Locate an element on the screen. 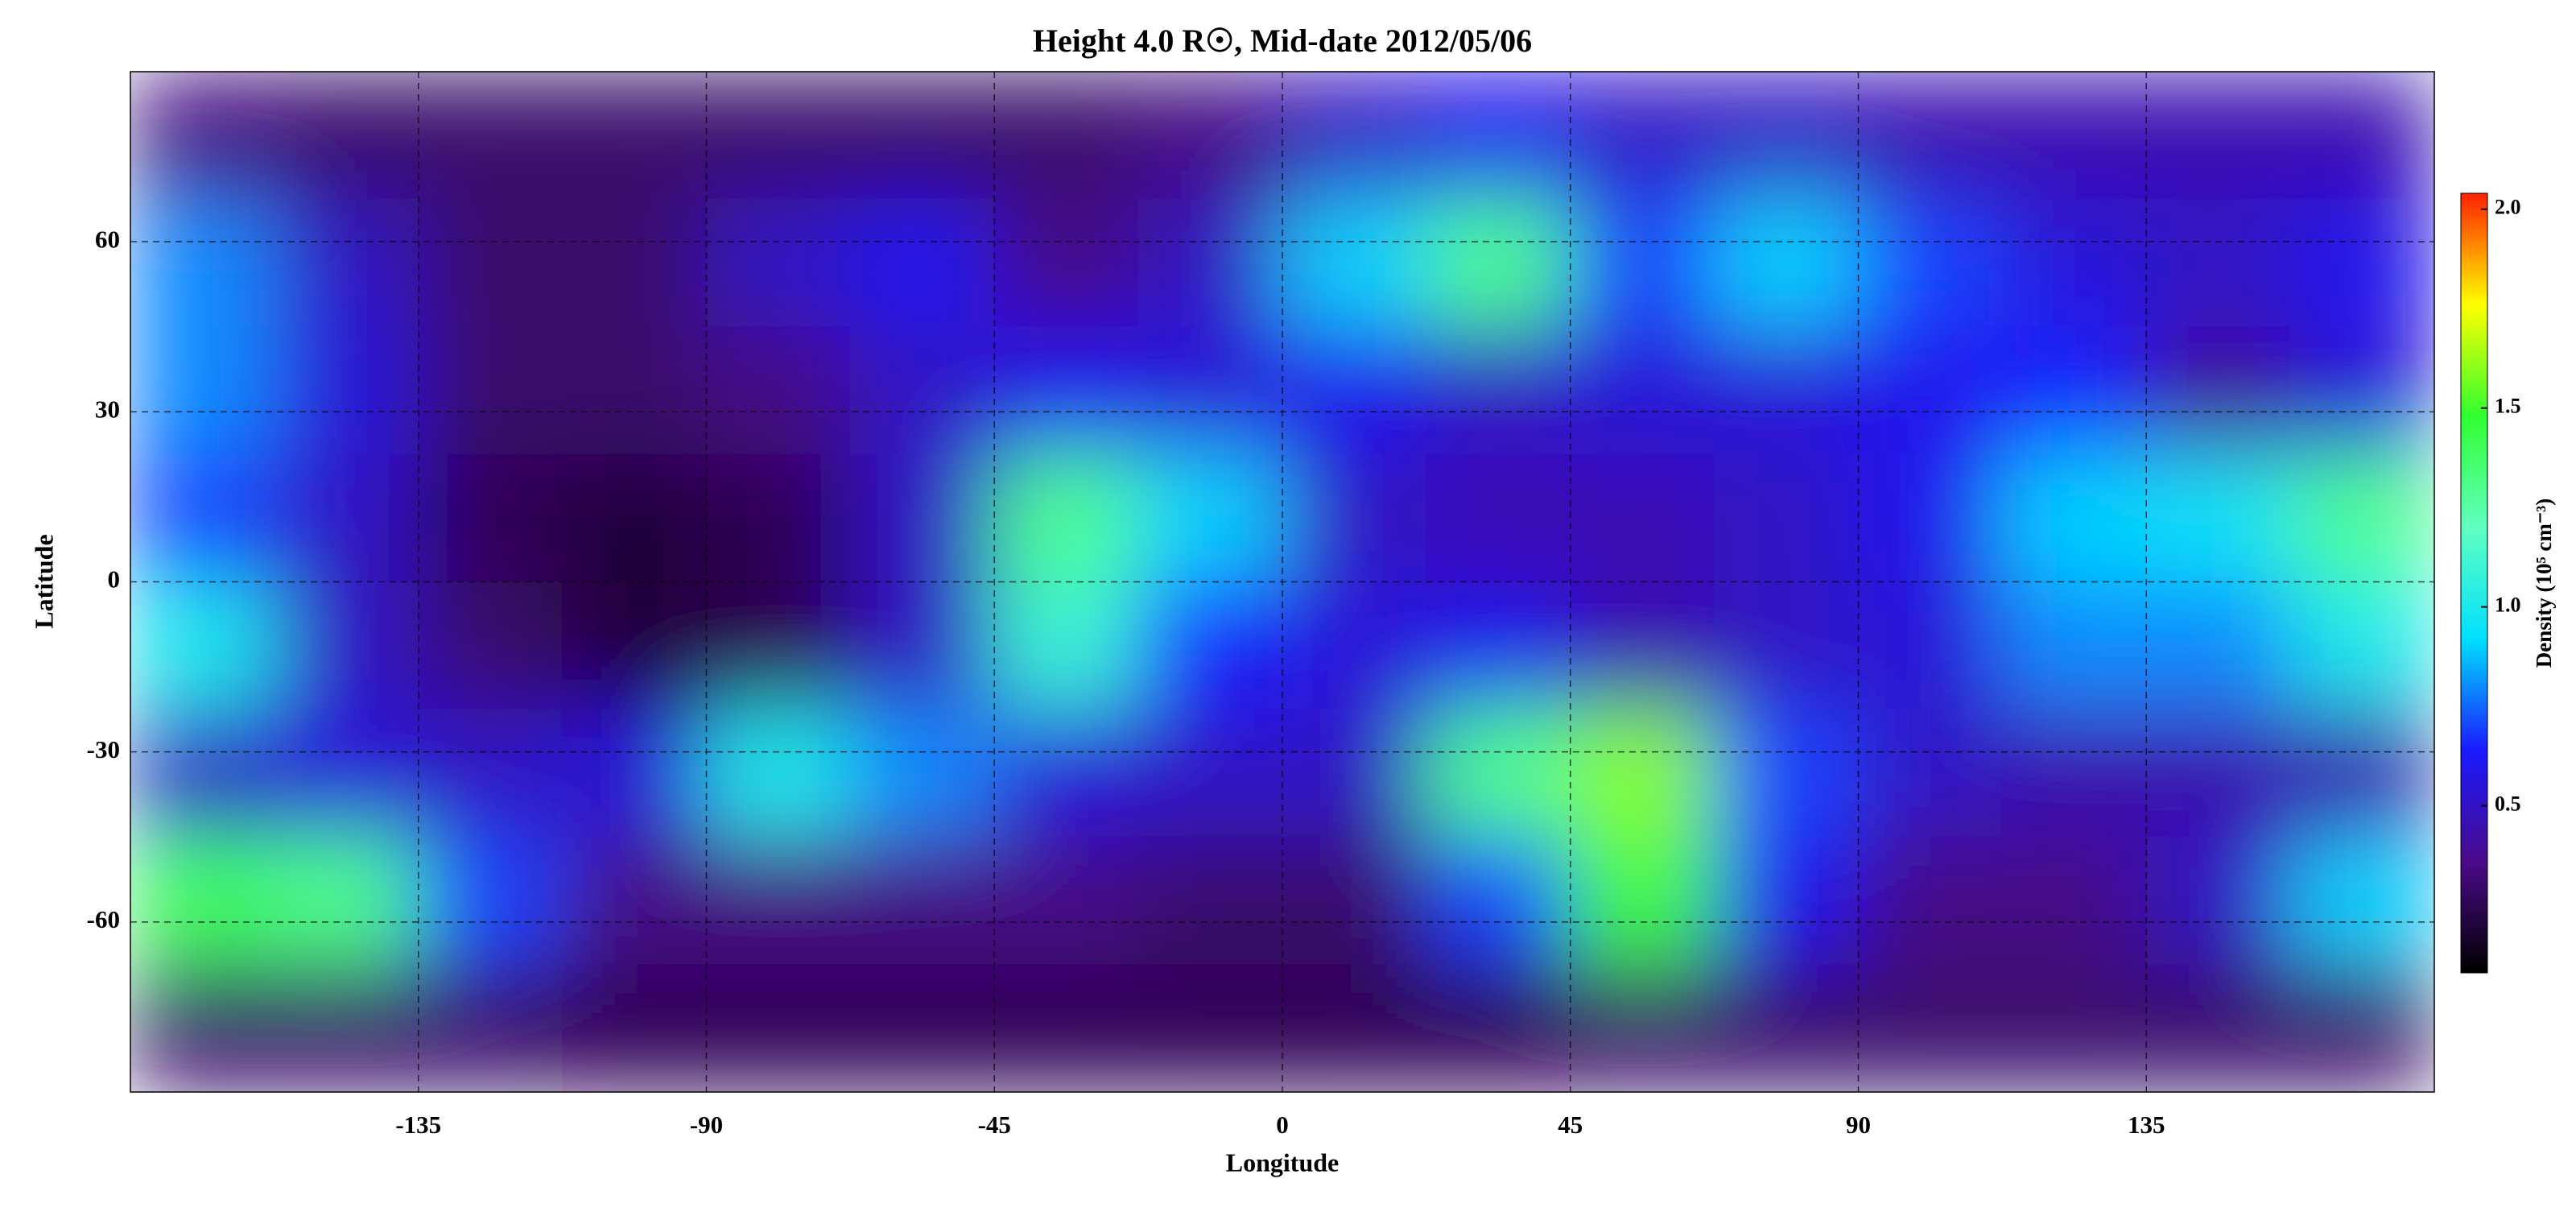 This screenshot has width=2576, height=1208. y-tick-label: 30 is located at coordinates (107, 409).